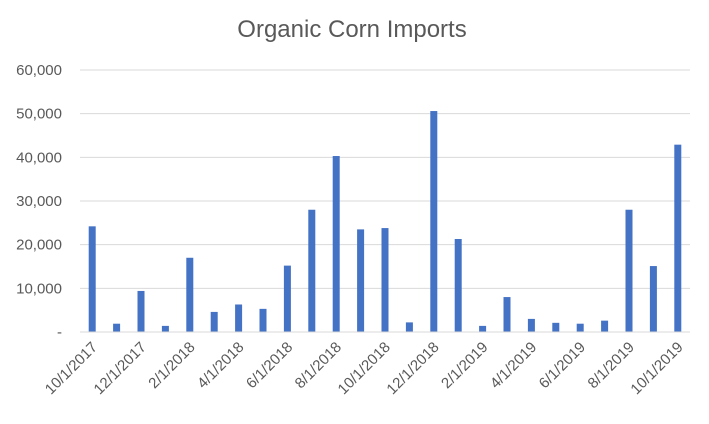 The width and height of the screenshot is (709, 424). I want to click on y-tick-label: 30,000, so click(39, 201).